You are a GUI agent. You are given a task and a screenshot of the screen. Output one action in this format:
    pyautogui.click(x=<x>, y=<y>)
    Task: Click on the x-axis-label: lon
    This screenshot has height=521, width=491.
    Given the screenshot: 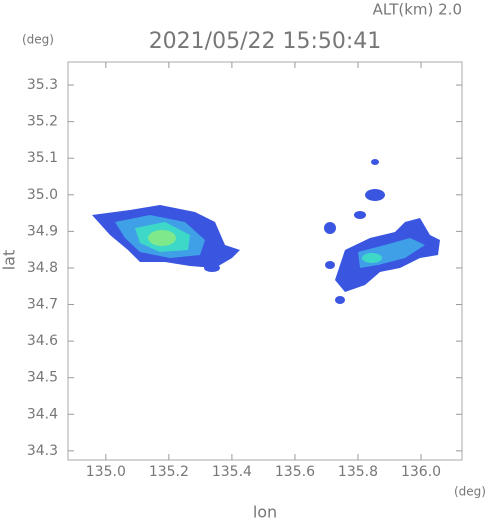 What is the action you would take?
    pyautogui.click(x=265, y=512)
    